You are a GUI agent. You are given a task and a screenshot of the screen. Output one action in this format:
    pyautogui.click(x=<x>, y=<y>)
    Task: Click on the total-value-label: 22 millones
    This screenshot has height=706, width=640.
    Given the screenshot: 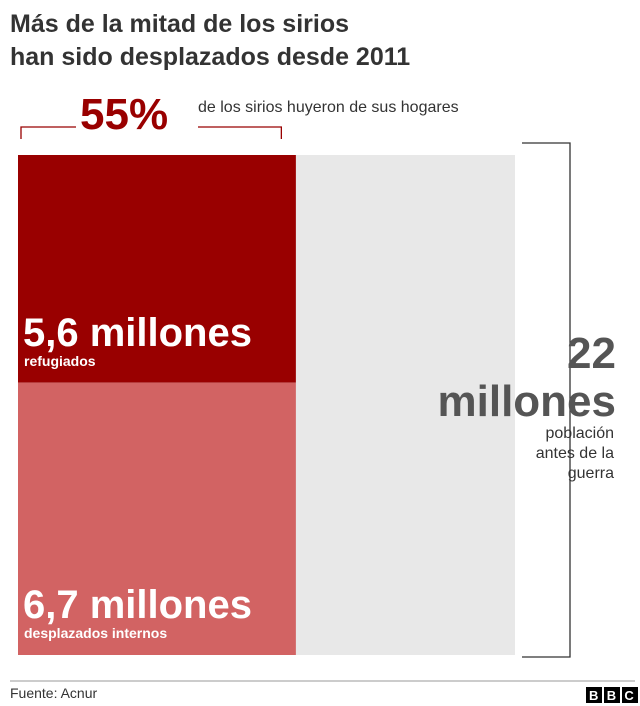 What is the action you would take?
    pyautogui.click(x=527, y=377)
    